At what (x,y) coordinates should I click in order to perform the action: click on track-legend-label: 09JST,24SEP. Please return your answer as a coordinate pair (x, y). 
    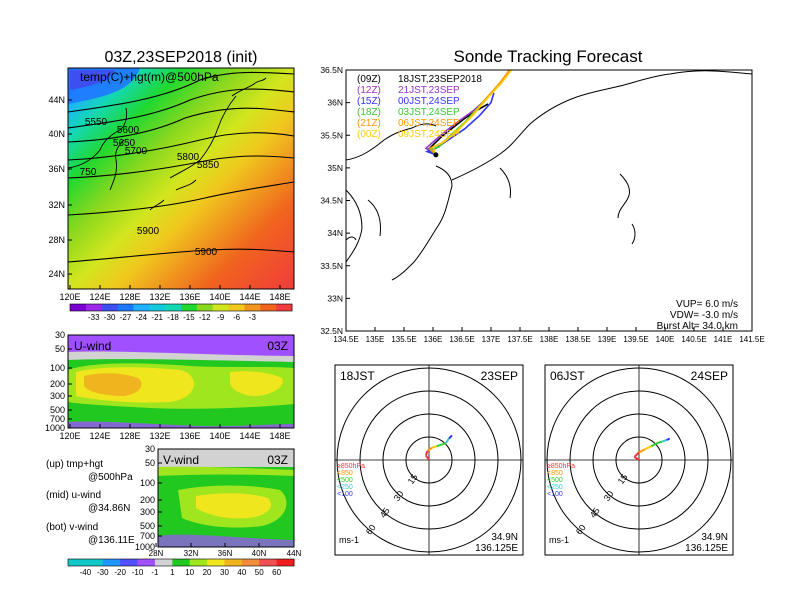
    Looking at the image, I should click on (429, 134).